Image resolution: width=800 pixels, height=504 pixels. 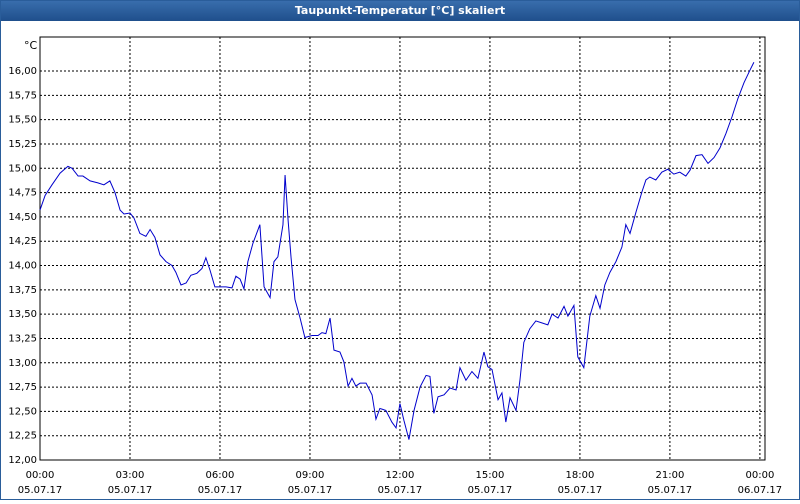 I want to click on y-tick-label: 12,75, so click(x=22, y=387).